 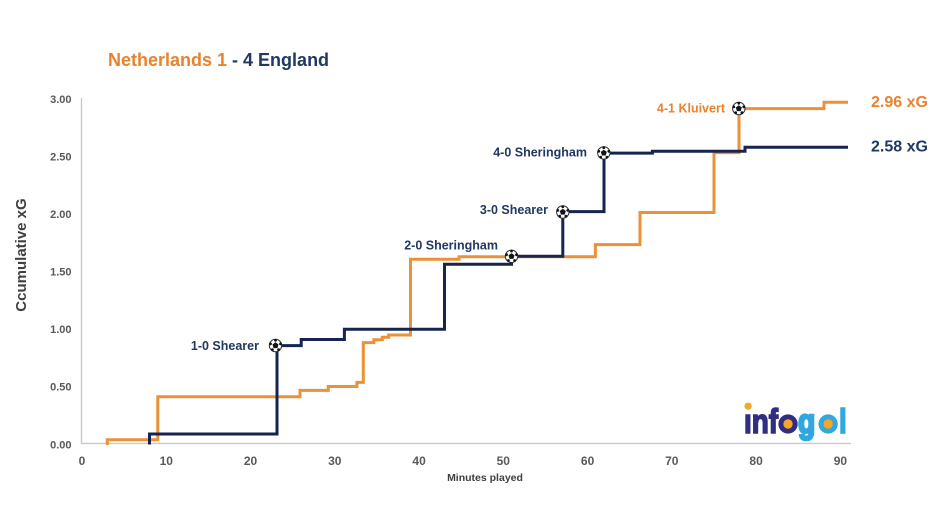 I want to click on svg-text: 60, so click(x=588, y=461).